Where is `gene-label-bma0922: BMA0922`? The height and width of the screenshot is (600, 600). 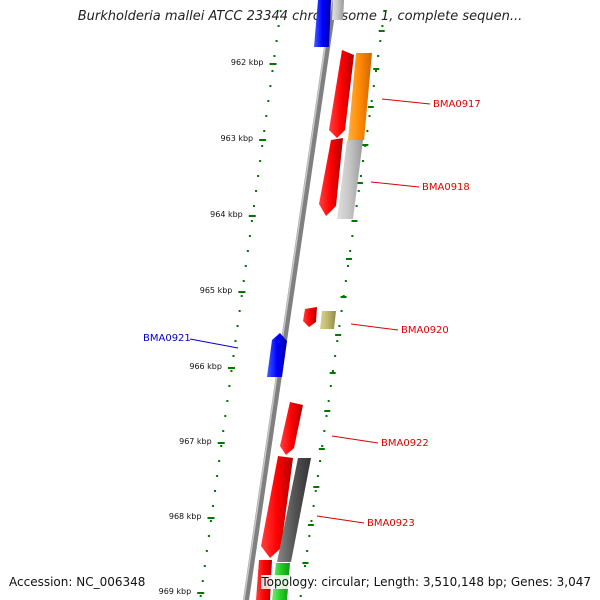 gene-label-bma0922: BMA0922 is located at coordinates (405, 443).